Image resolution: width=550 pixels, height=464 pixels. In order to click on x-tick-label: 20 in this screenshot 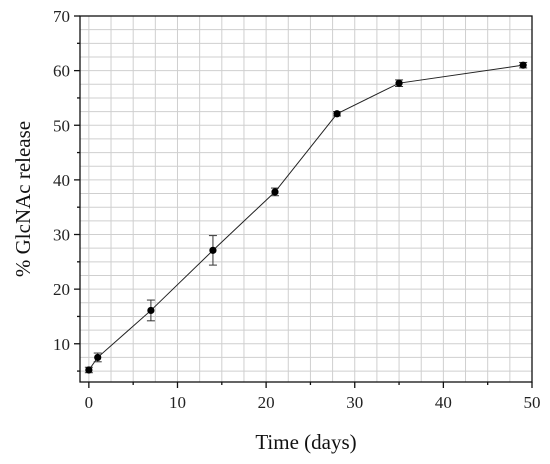, I will do `click(266, 402)`.